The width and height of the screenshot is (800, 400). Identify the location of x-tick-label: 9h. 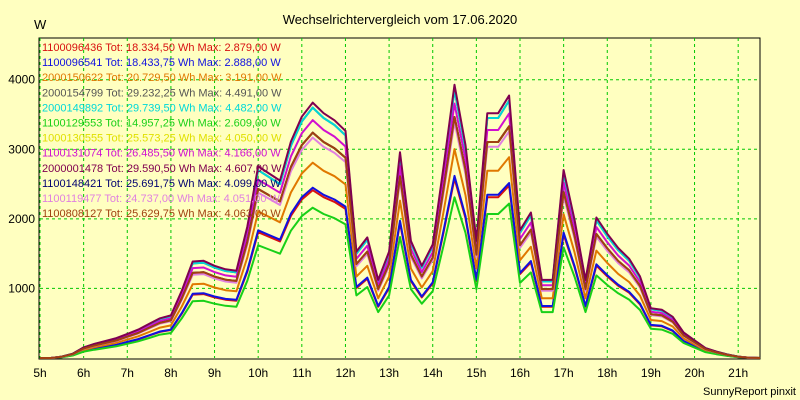
(214, 373).